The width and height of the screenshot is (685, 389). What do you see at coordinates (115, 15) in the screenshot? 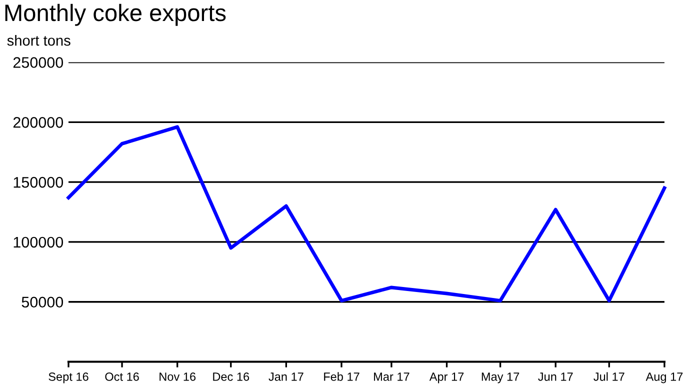
I see `chart-title: Monthly coke exports` at bounding box center [115, 15].